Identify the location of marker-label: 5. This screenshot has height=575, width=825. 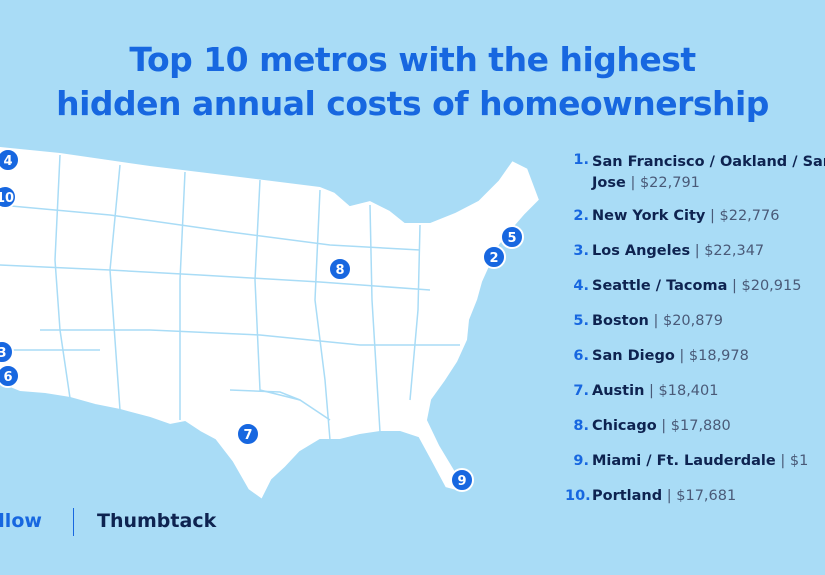
(511, 238).